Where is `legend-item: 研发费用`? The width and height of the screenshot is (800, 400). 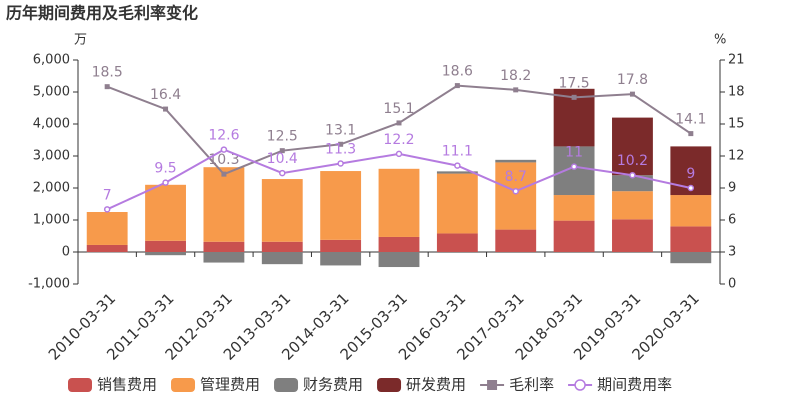
legend-item: 研发费用 is located at coordinates (421, 385).